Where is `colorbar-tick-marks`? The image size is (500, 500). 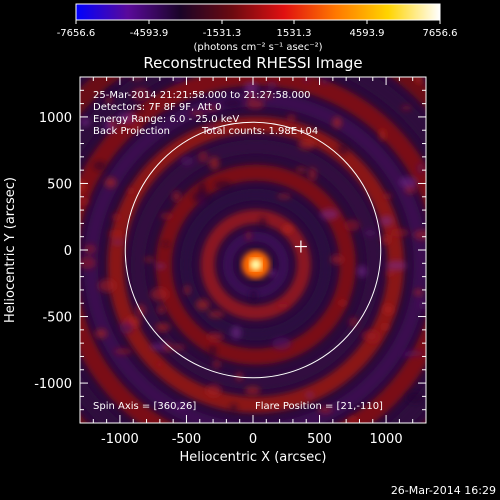 colorbar-tick-marks is located at coordinates (258, 22).